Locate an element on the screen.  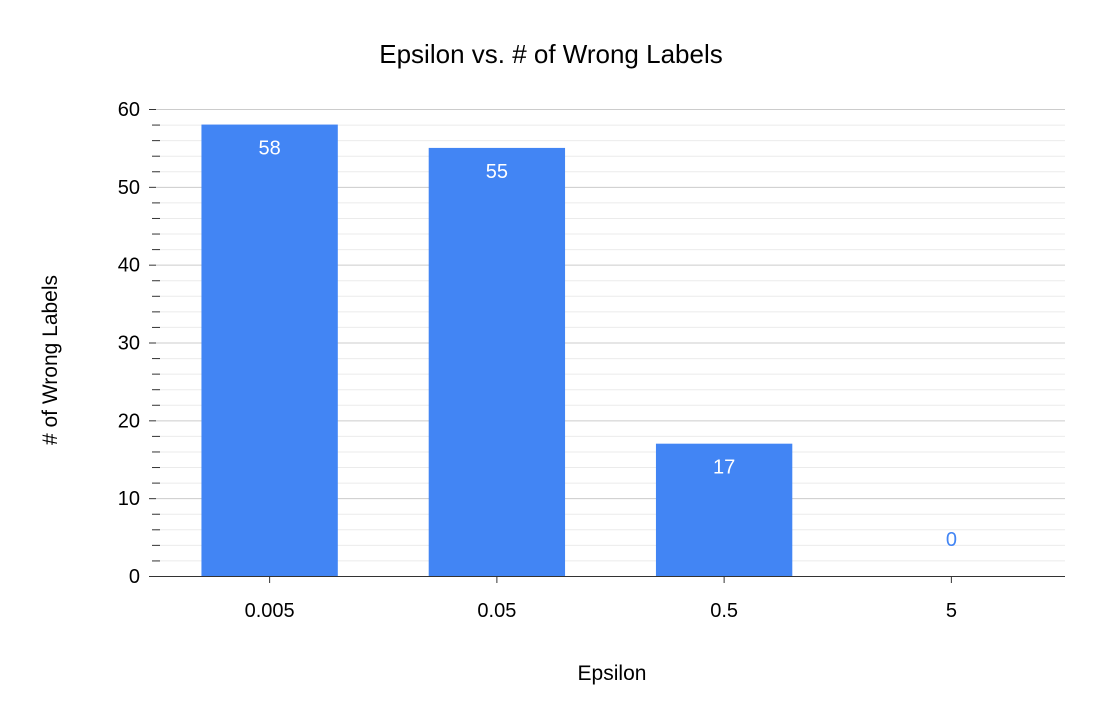
x-tick-label: 0.005 is located at coordinates (270, 611).